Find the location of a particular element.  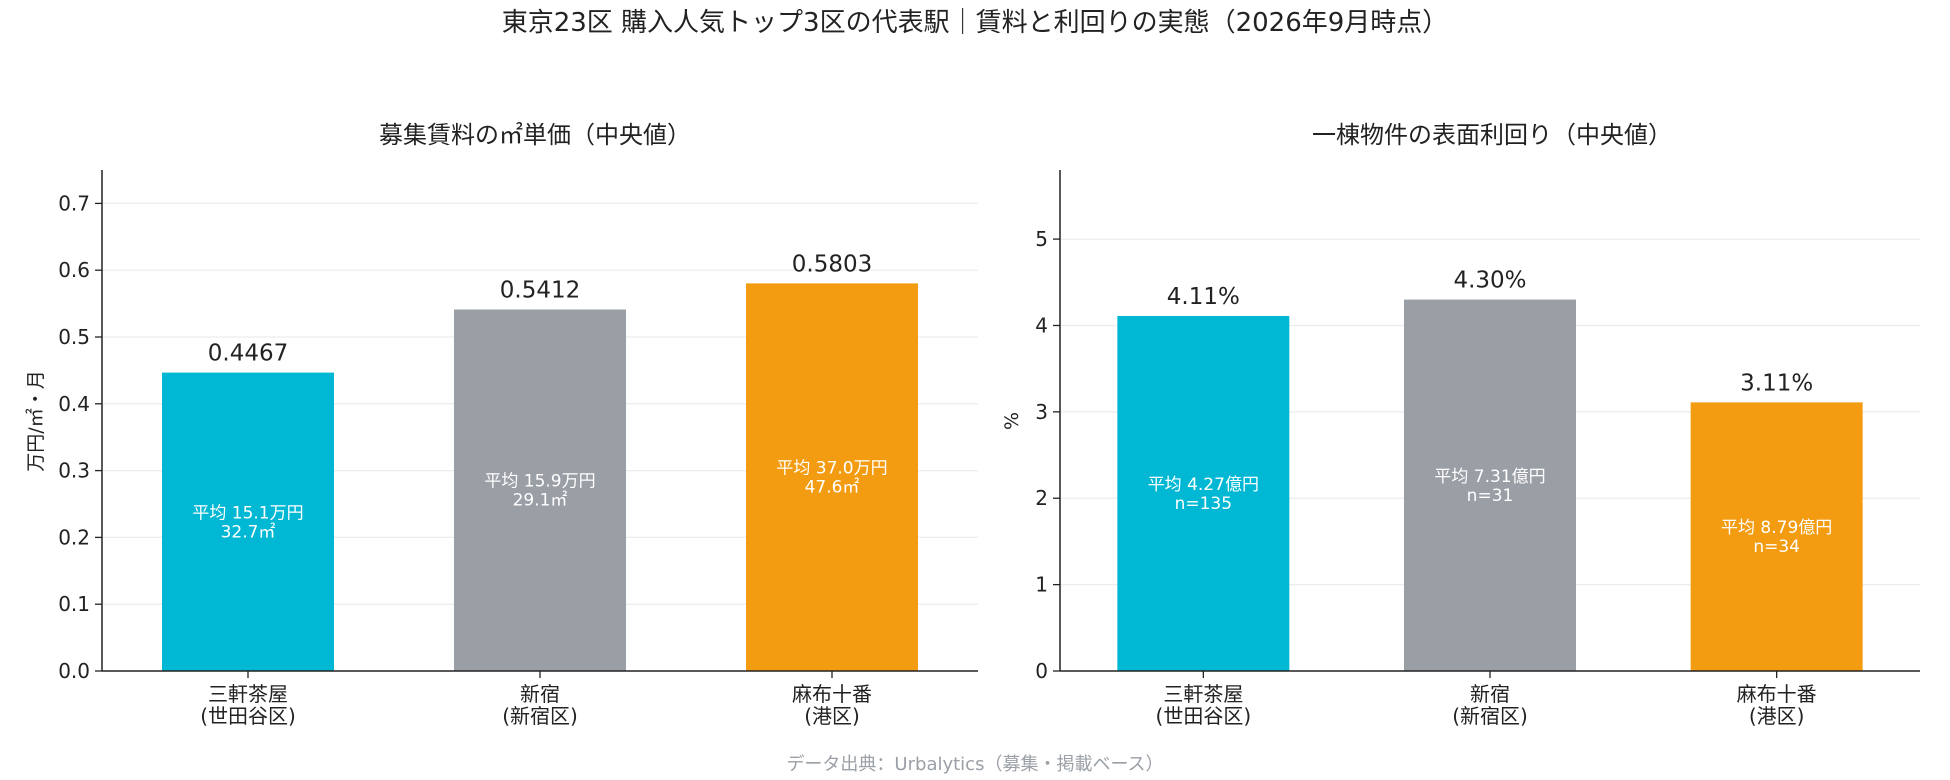

y-tick-label: 0.1 is located at coordinates (74, 604).